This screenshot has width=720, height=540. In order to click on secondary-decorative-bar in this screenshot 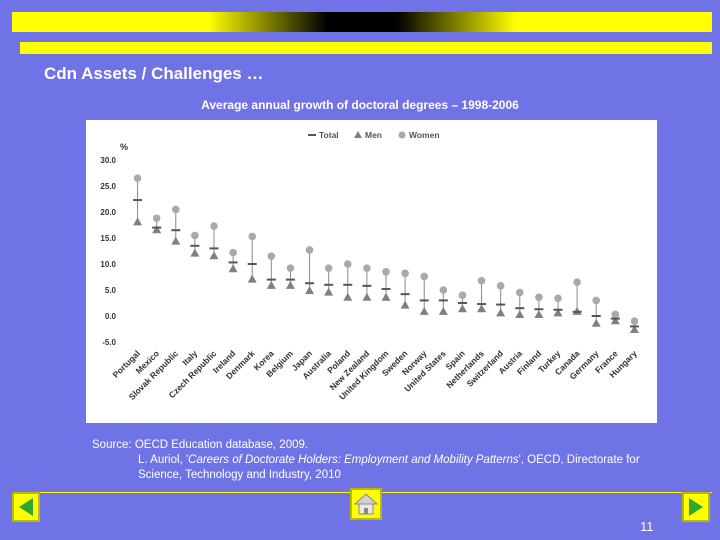, I will do `click(366, 48)`.